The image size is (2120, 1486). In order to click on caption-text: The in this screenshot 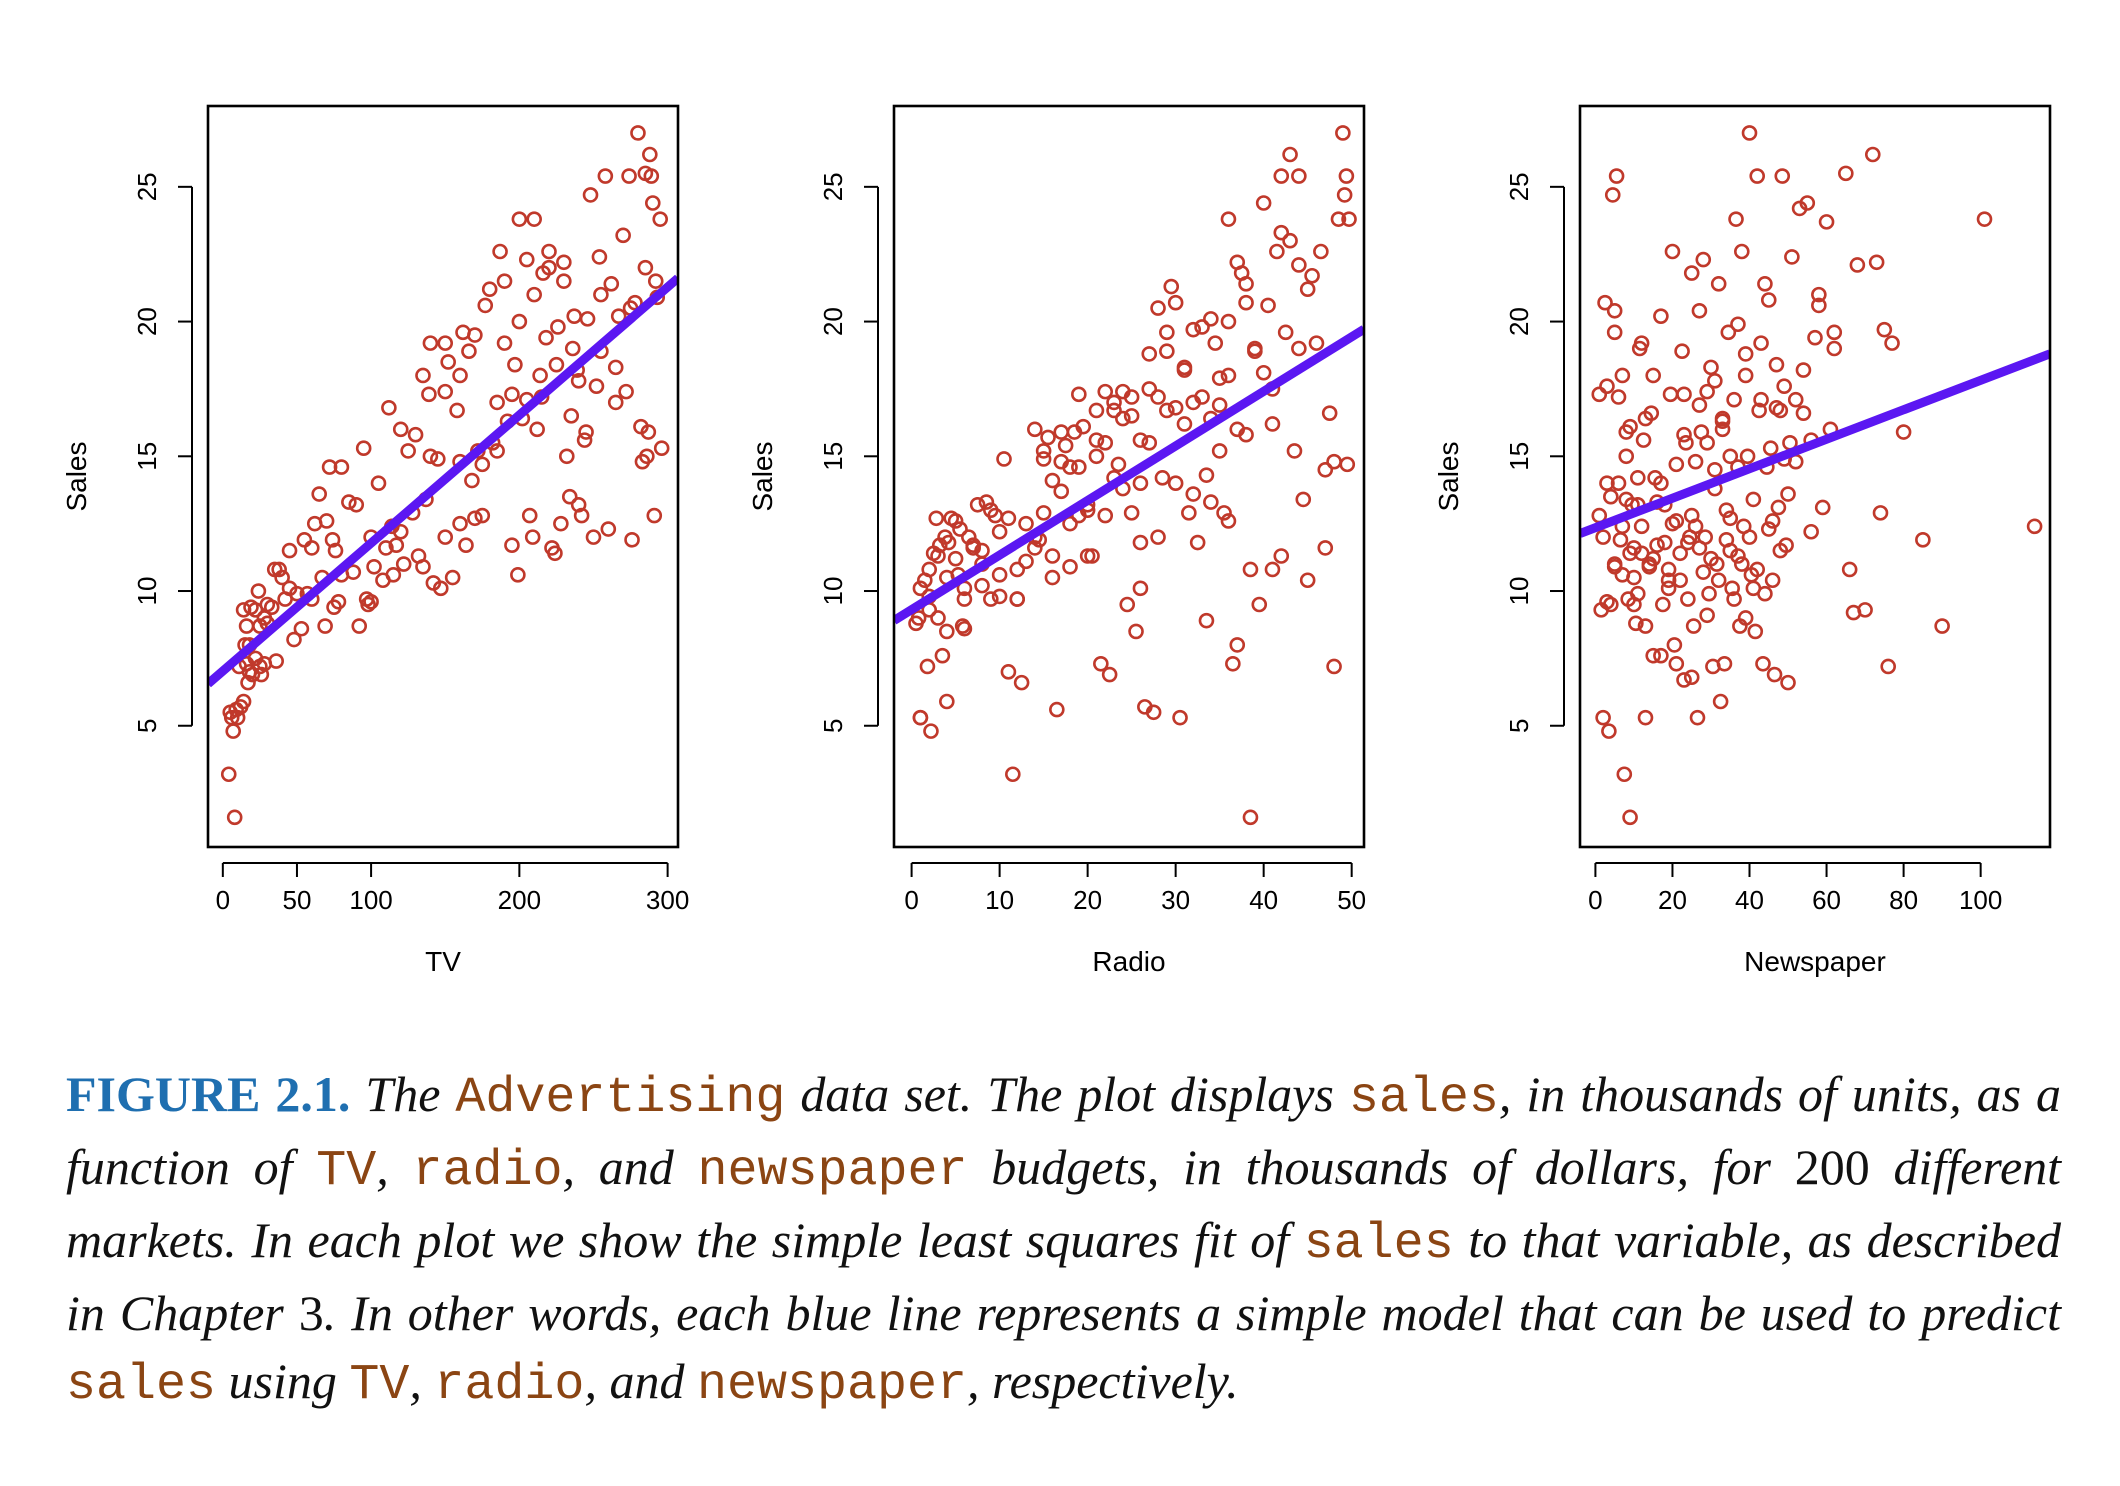, I will do `click(403, 1094)`.